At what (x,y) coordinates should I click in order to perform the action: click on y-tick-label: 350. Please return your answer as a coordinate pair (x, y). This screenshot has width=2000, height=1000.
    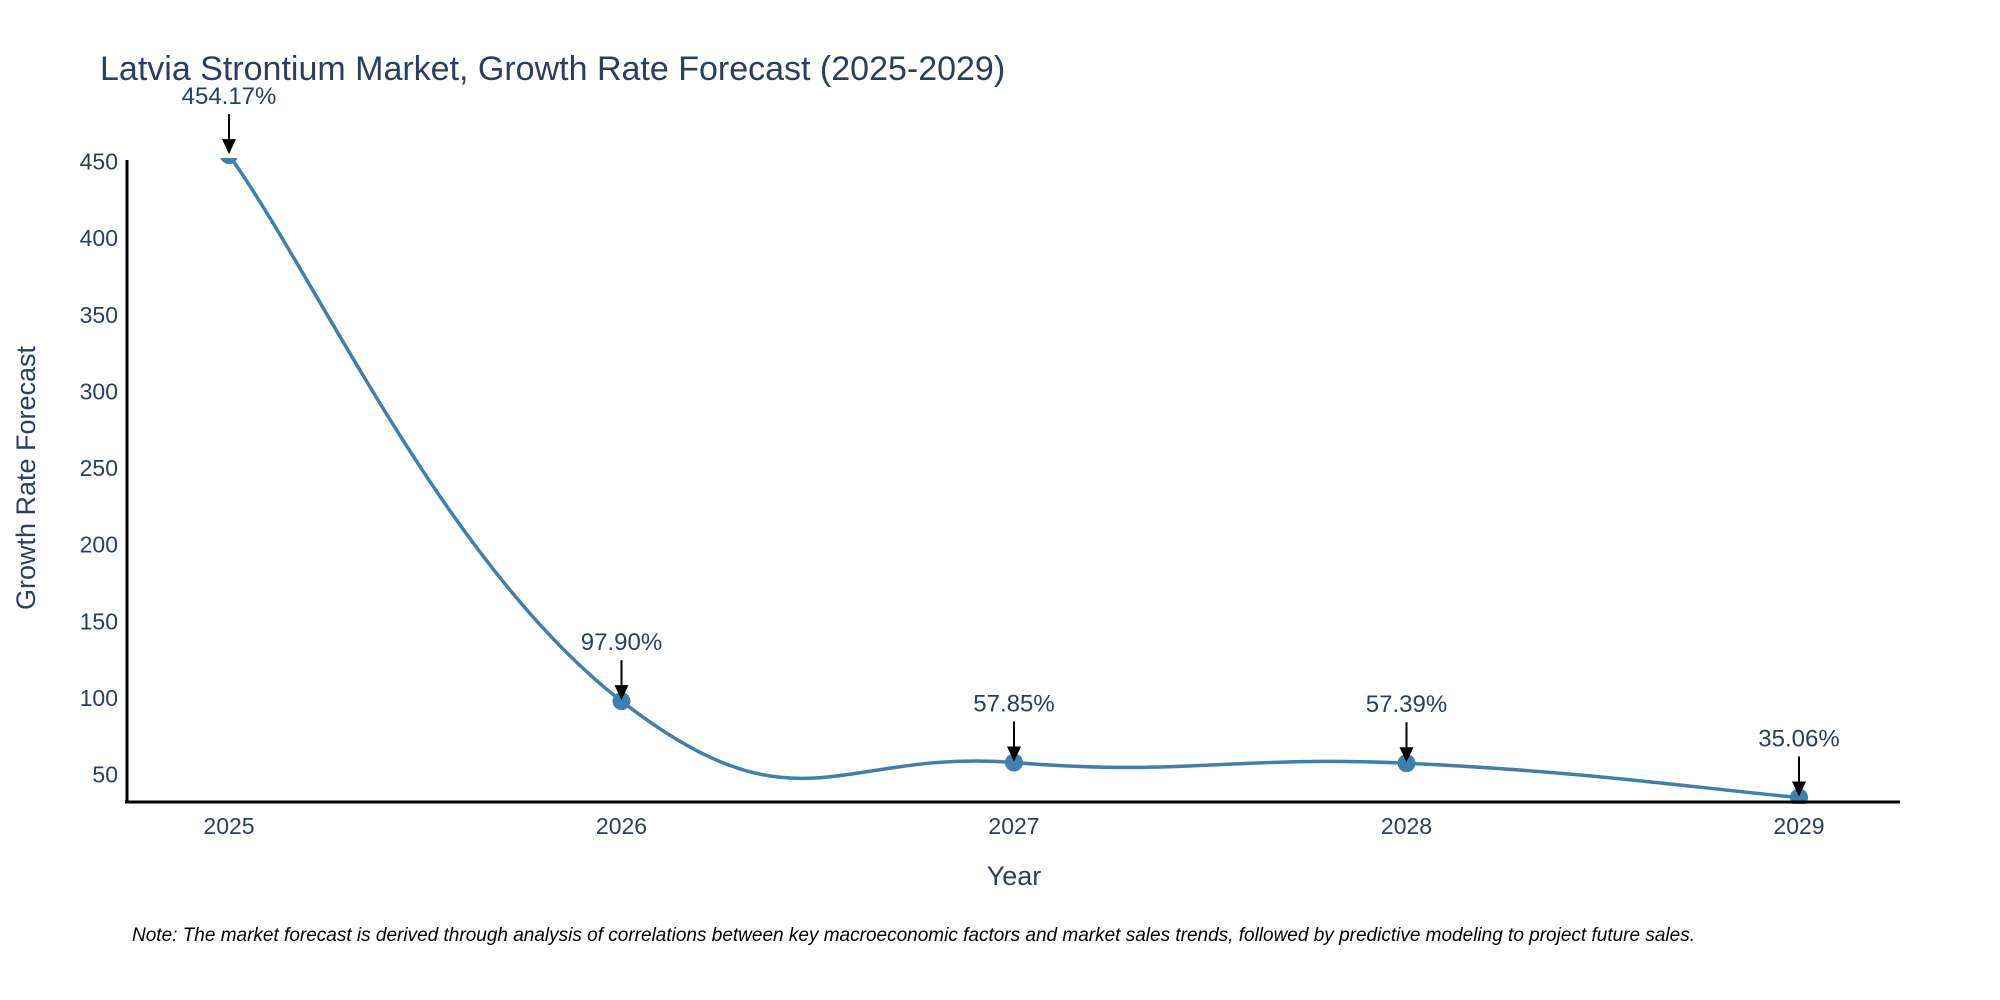
    Looking at the image, I should click on (99, 315).